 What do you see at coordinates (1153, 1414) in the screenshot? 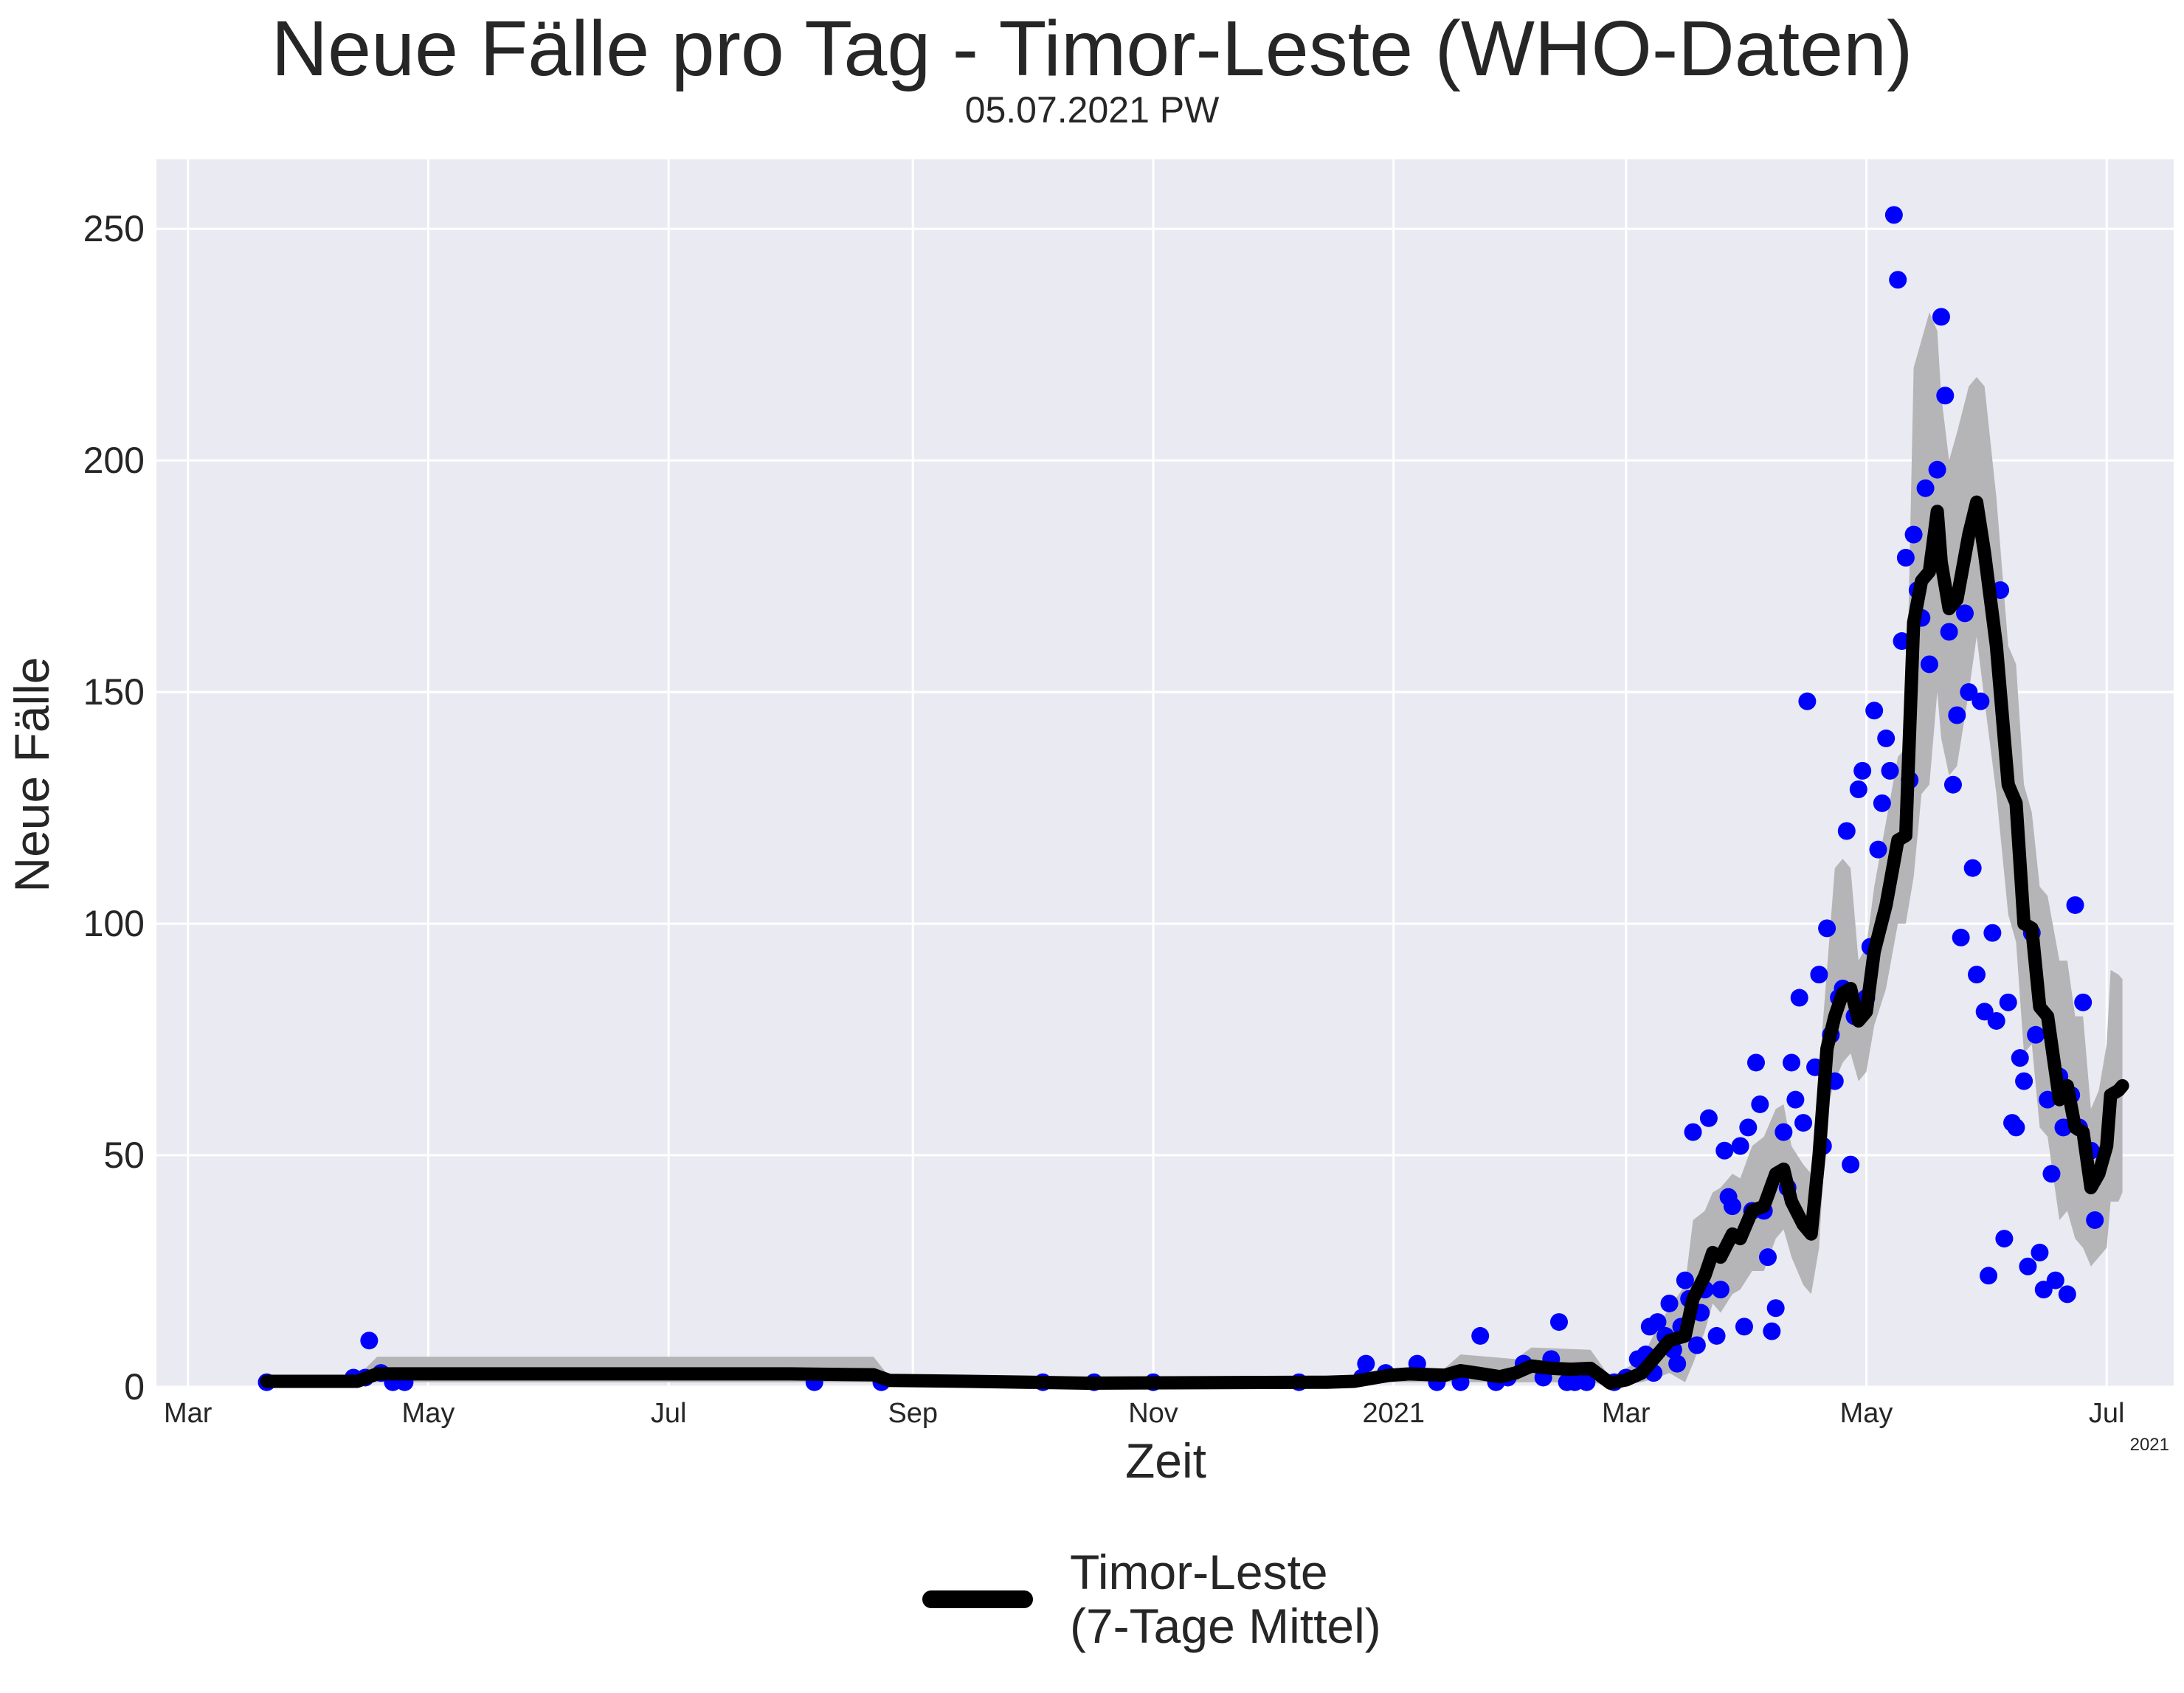
I see `x-tick-label: Nov` at bounding box center [1153, 1414].